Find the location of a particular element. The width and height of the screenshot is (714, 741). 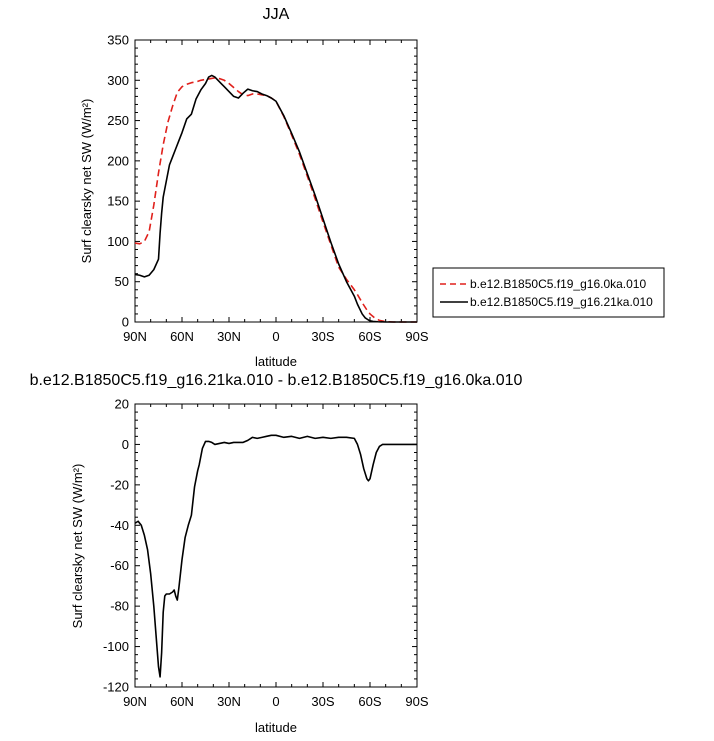

top-y-tick-label: 200 is located at coordinates (118, 160).